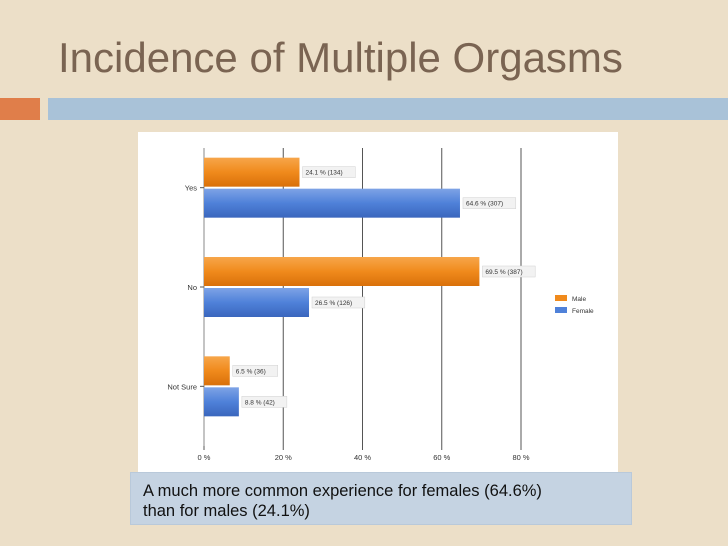 The image size is (728, 546). I want to click on legend-label-female: Female, so click(583, 311).